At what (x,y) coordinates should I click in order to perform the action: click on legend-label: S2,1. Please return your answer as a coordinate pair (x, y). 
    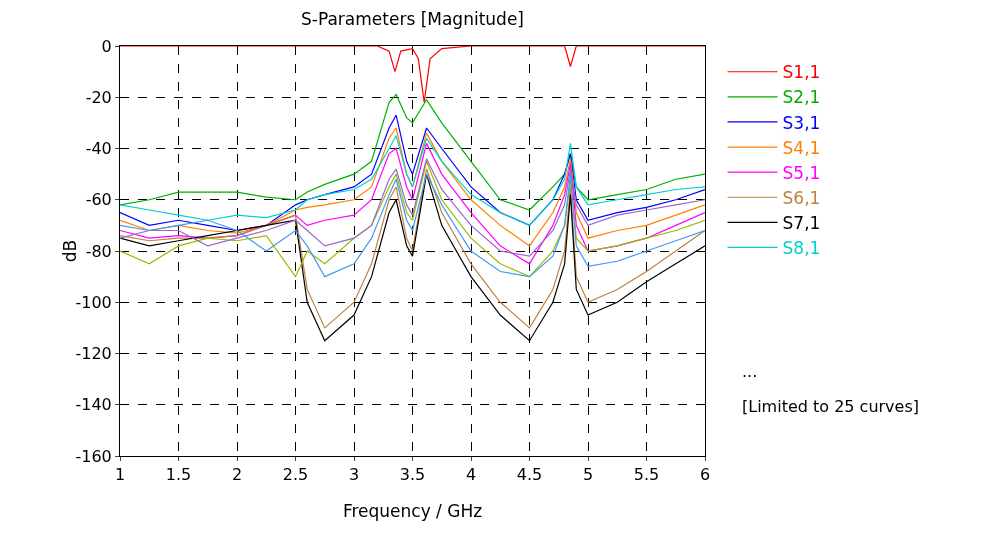
    Looking at the image, I should click on (801, 97).